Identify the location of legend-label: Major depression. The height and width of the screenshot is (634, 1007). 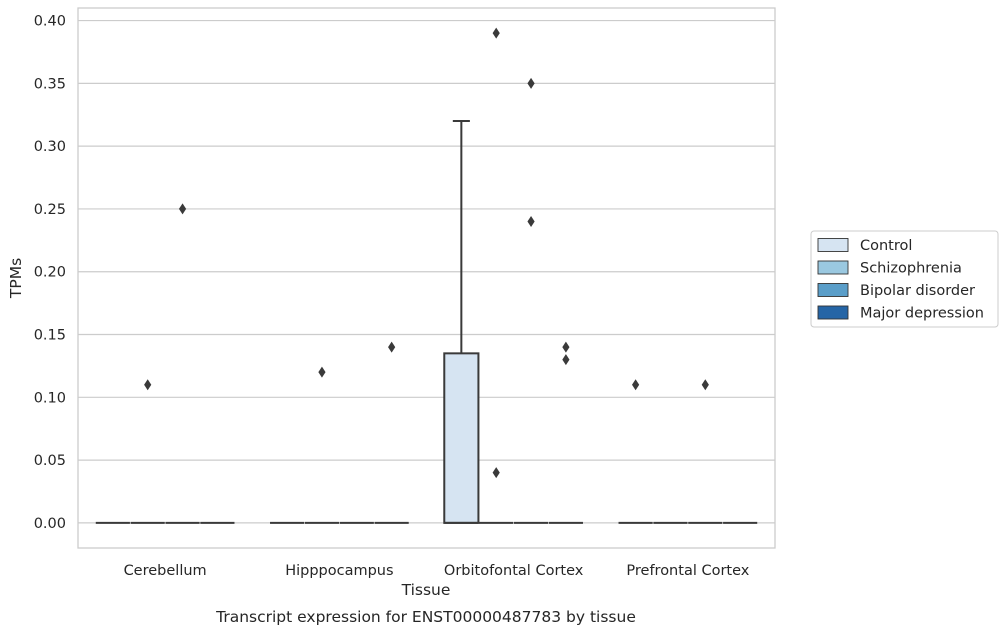
(922, 314).